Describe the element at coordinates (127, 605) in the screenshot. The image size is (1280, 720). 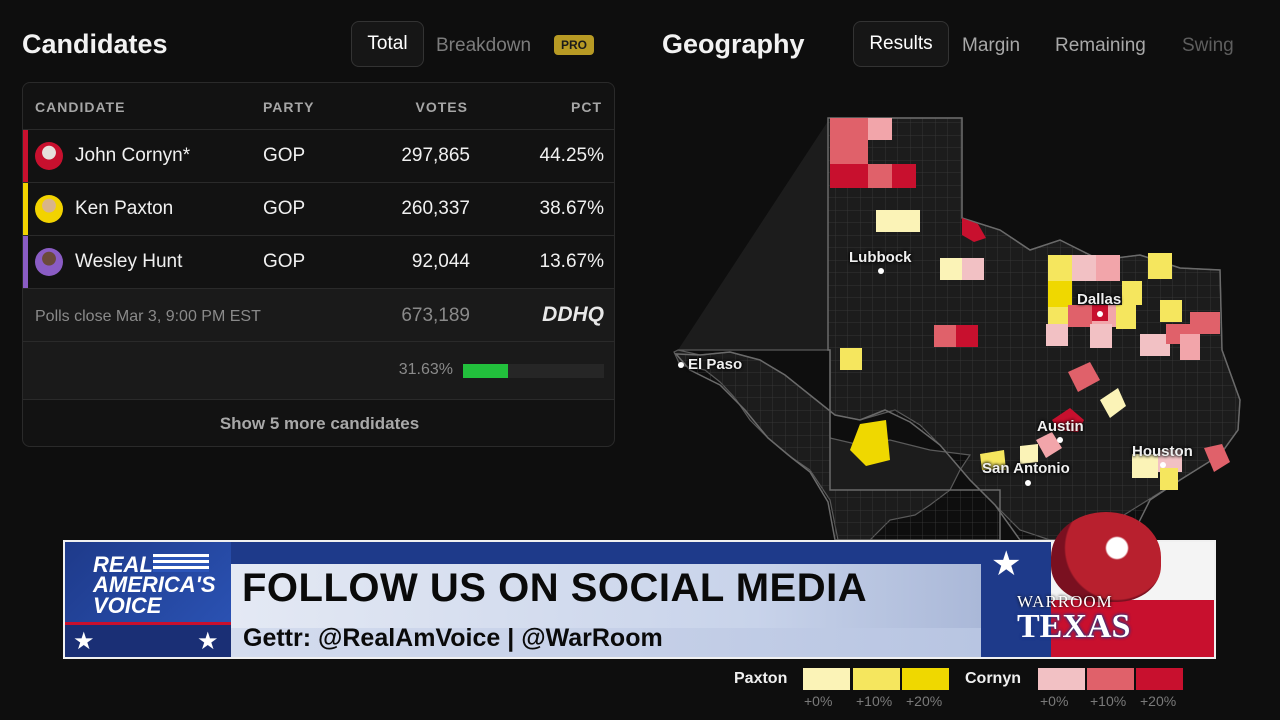
I see `rav-logo-line3: VOICE` at that location.